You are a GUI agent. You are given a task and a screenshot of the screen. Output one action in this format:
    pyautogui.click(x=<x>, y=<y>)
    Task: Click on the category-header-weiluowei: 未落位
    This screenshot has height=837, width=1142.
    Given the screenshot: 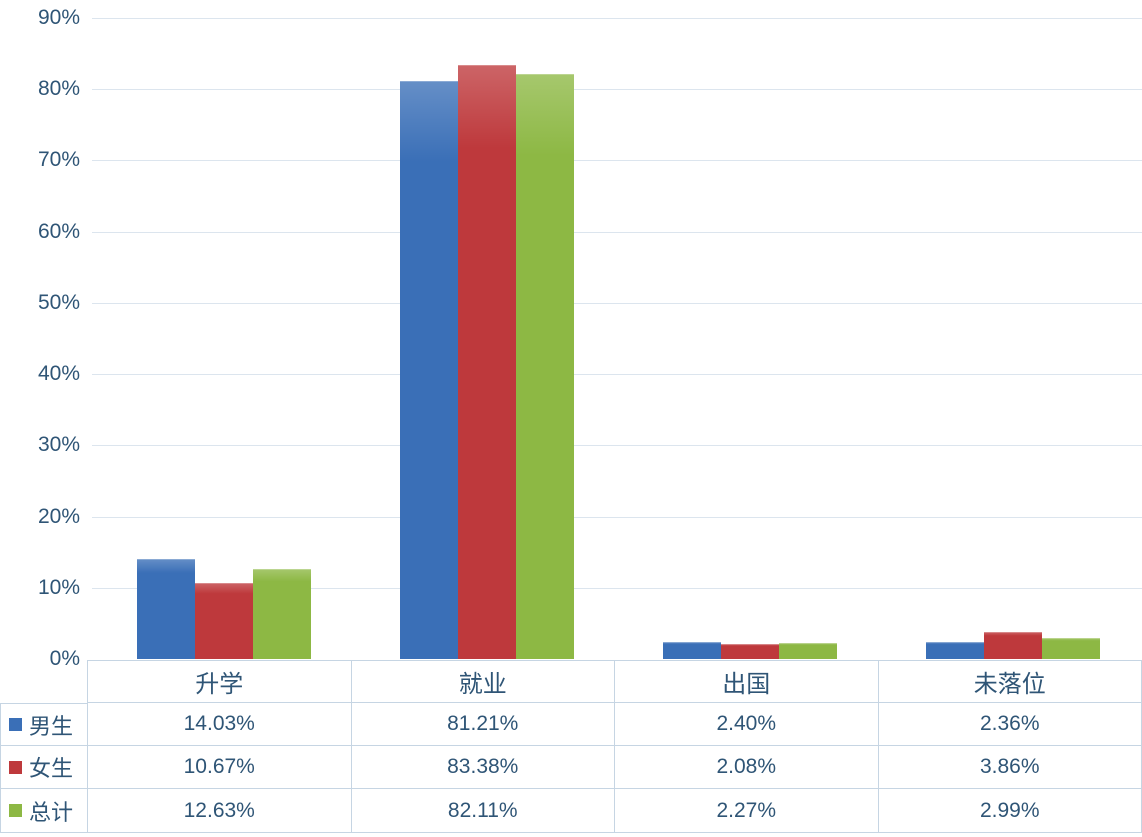 What is the action you would take?
    pyautogui.click(x=1010, y=681)
    